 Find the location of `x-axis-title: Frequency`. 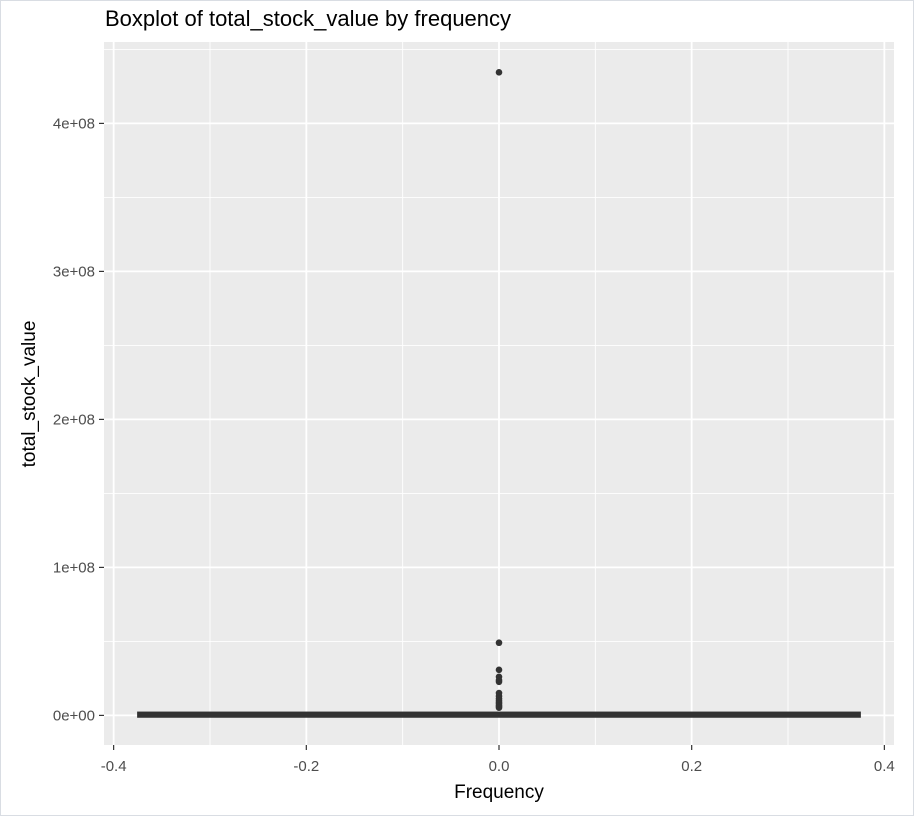

x-axis-title: Frequency is located at coordinates (499, 792).